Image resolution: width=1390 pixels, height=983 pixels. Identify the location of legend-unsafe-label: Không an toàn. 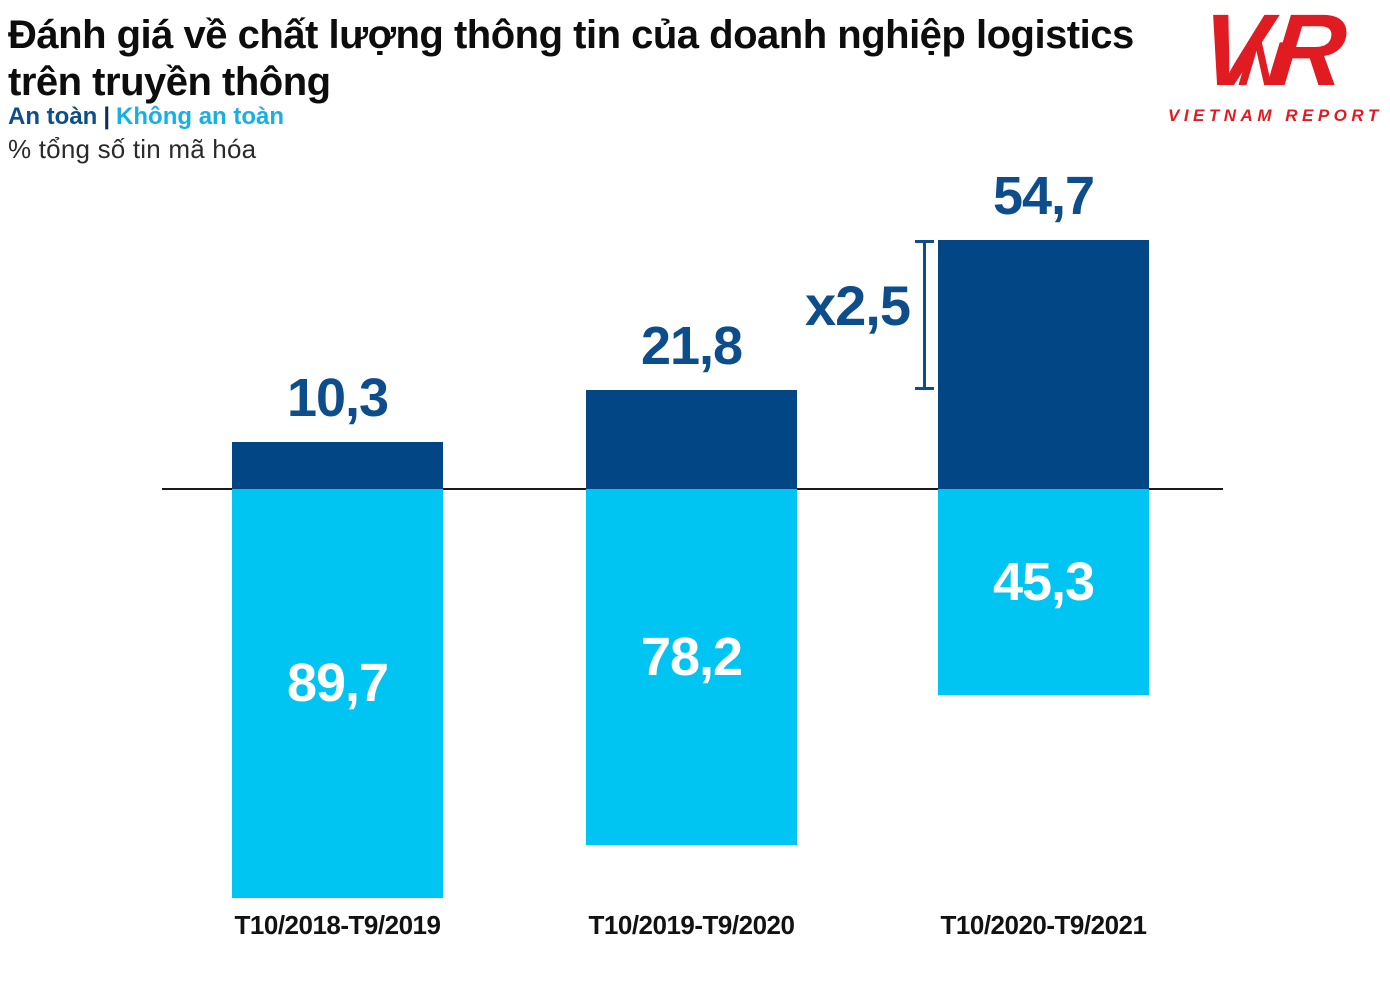
(200, 116).